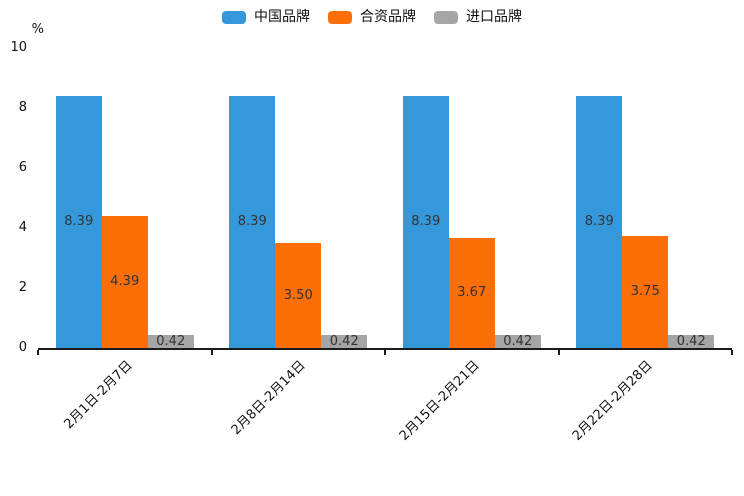 This screenshot has width=744, height=496. Describe the element at coordinates (98, 395) in the screenshot. I see `x-category-label: 2月1日-2月7日` at that location.